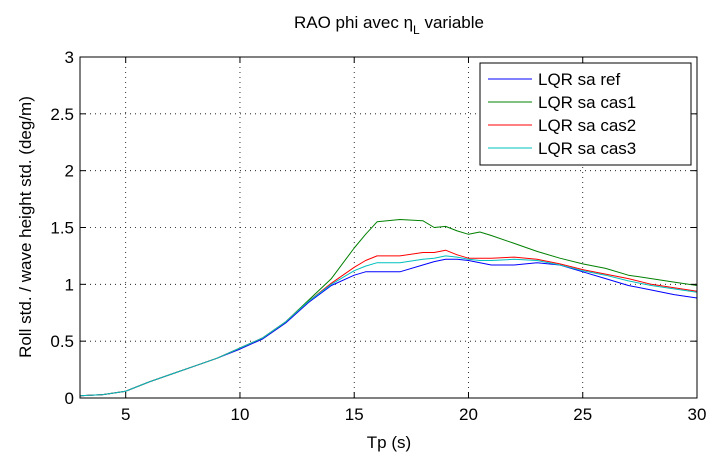  Describe the element at coordinates (468, 414) in the screenshot. I see `x-tick-label: 20` at that location.